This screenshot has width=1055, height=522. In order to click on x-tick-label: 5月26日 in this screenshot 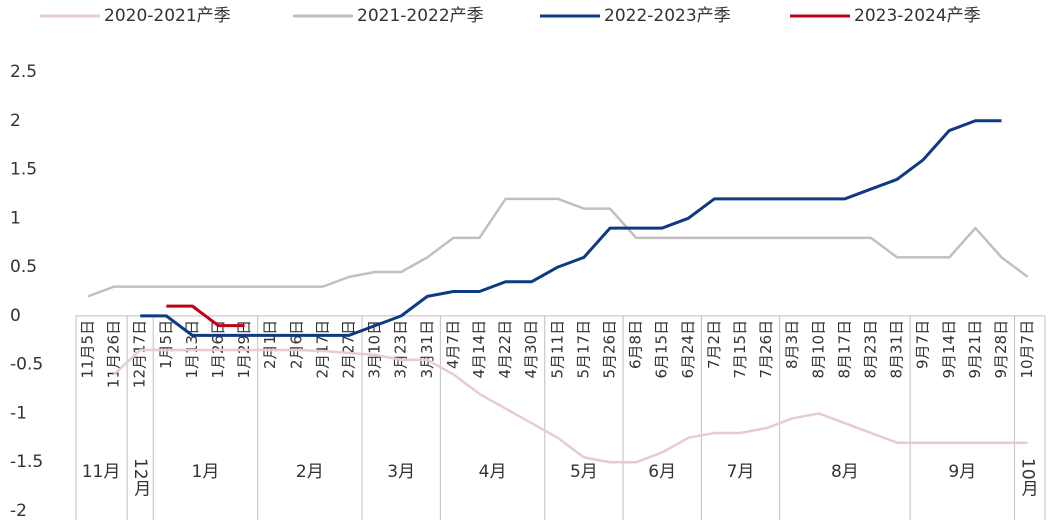, I will do `click(610, 349)`.